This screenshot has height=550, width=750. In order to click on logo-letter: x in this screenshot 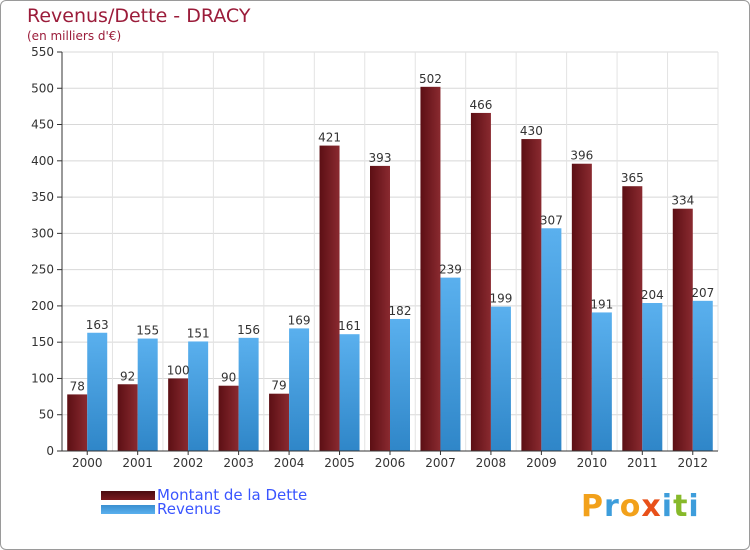, I will do `click(651, 506)`.